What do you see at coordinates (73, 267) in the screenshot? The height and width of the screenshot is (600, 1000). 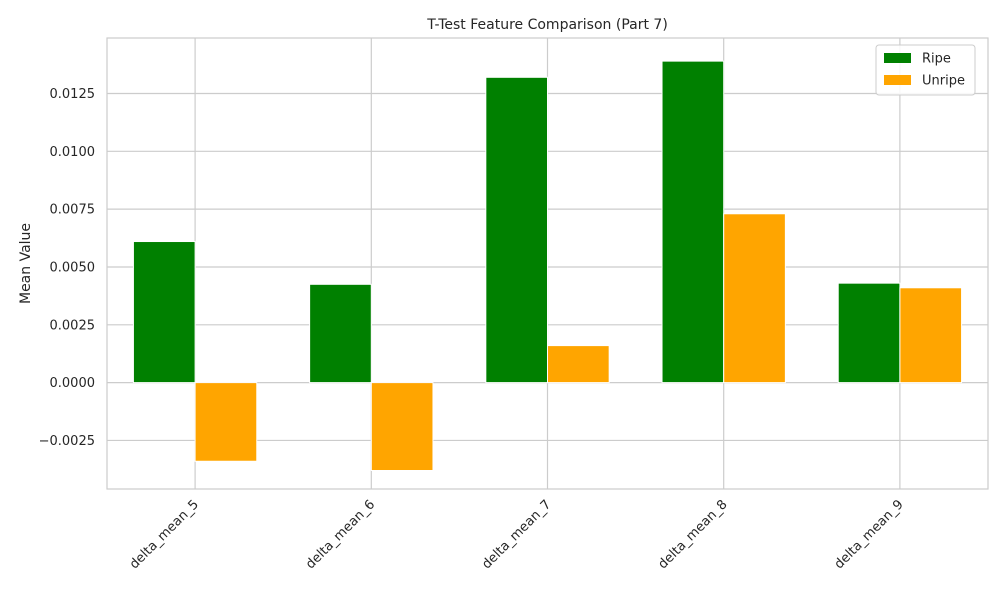 I see `y-tick-label: 0.0050` at bounding box center [73, 267].